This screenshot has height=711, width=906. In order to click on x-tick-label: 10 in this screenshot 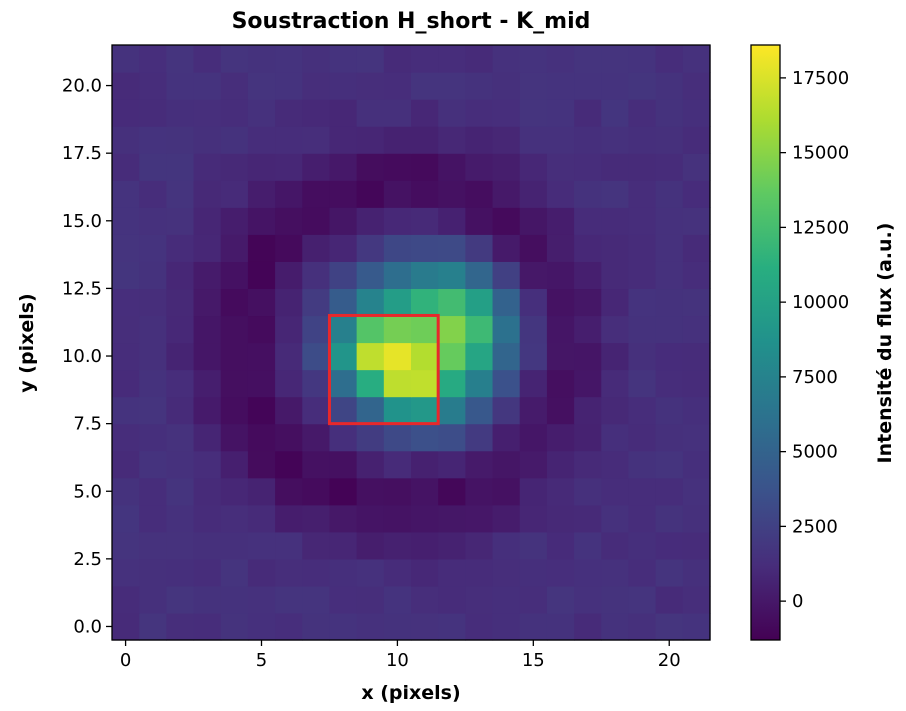, I will do `click(397, 660)`.